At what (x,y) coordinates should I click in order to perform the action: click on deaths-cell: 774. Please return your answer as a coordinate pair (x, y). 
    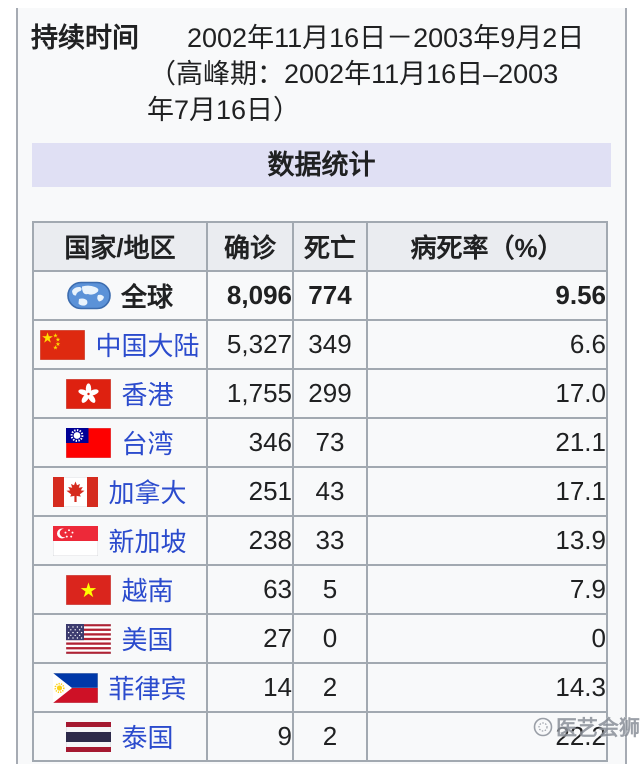
    Looking at the image, I should click on (330, 295).